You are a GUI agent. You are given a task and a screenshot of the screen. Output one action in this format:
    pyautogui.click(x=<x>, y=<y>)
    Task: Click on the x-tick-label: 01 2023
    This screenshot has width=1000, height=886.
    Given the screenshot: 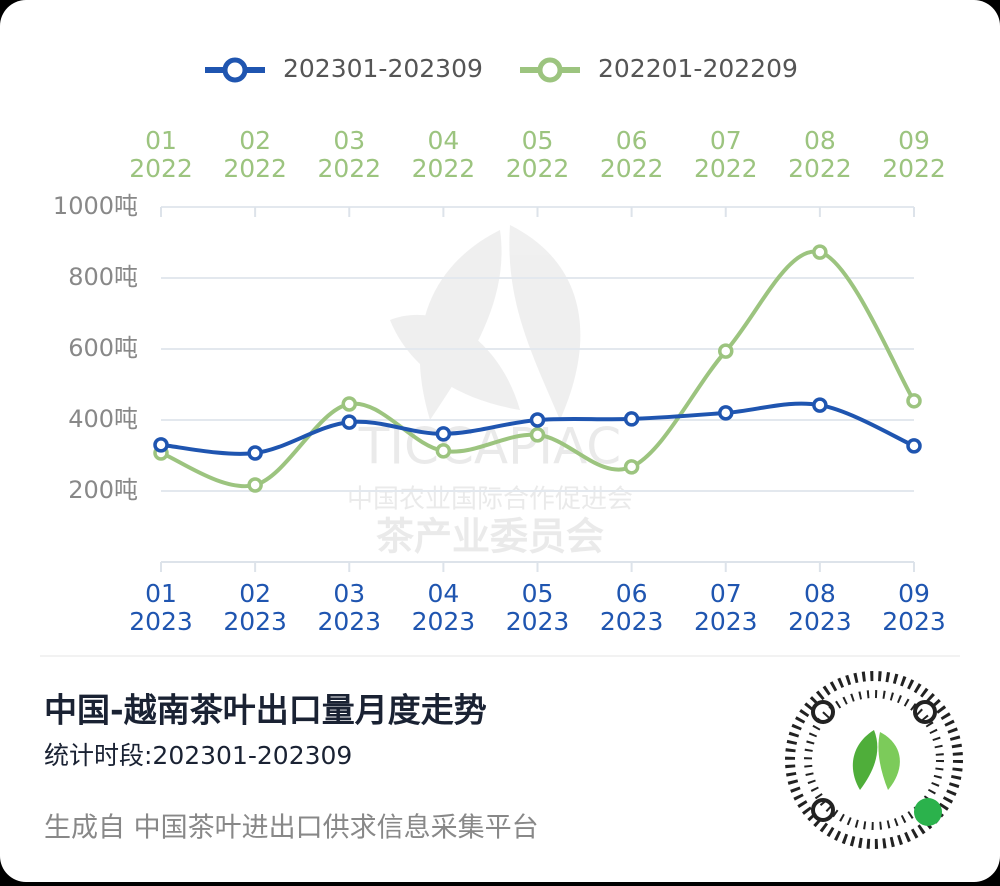 What is the action you would take?
    pyautogui.click(x=161, y=607)
    